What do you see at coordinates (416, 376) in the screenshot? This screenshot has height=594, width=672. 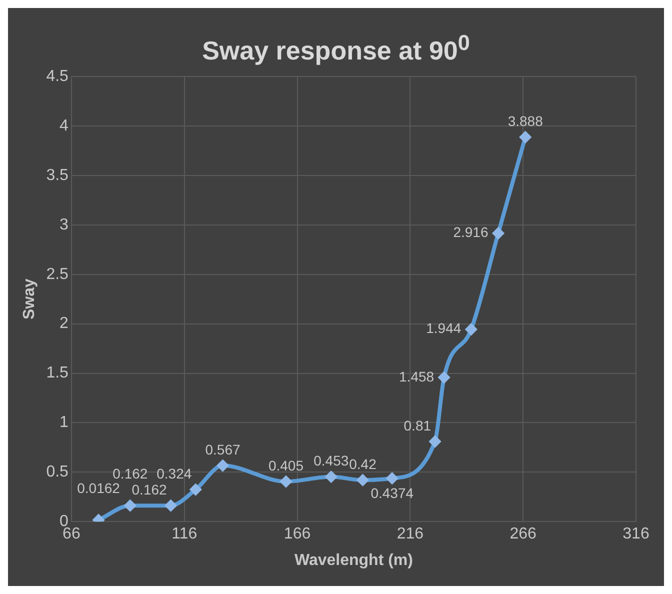 I see `data-label: 1.458` at bounding box center [416, 376].